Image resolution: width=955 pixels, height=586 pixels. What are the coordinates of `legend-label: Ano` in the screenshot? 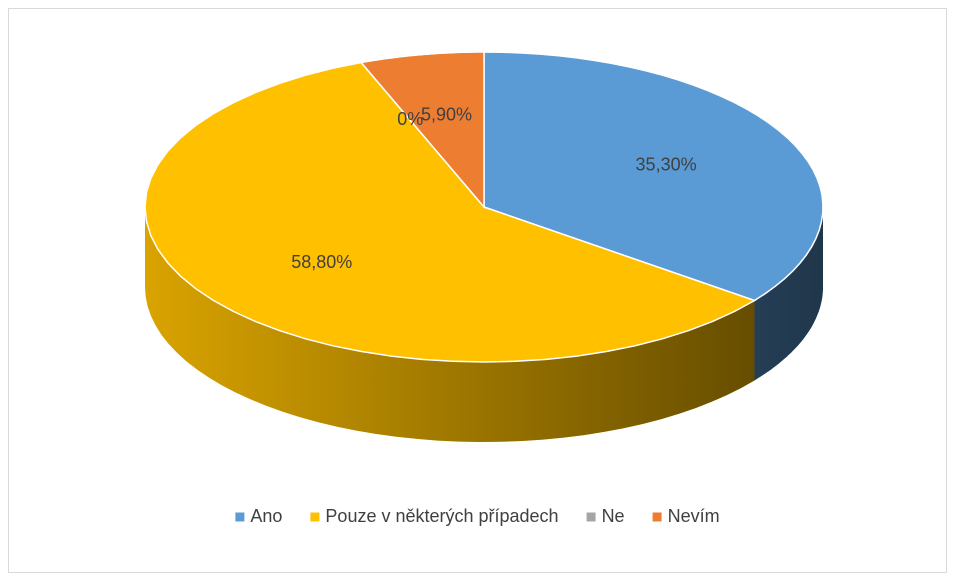 It's located at (266, 516).